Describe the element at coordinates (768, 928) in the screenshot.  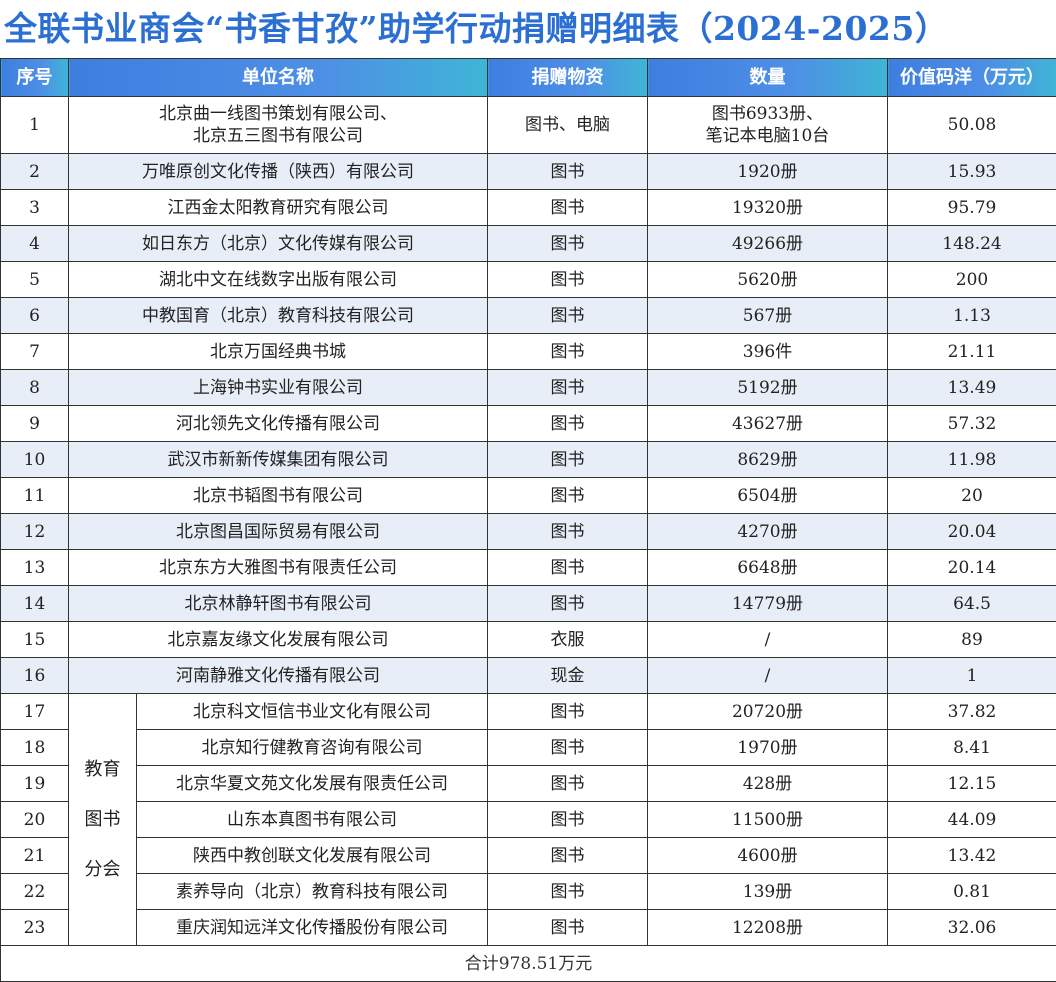
I see `quantity: 12208册` at that location.